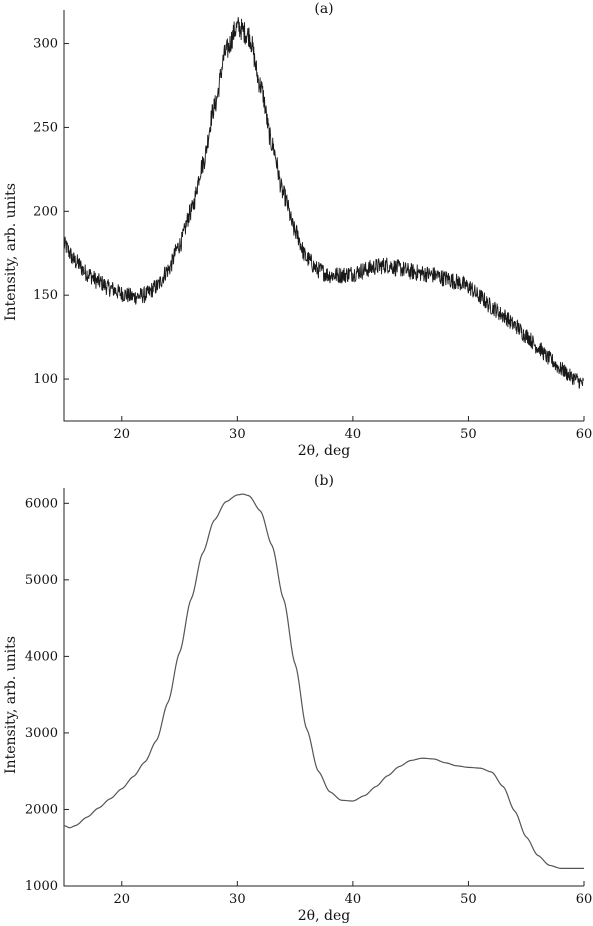  What do you see at coordinates (468, 899) in the screenshot?
I see `panel-b-x-tick-label: 50` at bounding box center [468, 899].